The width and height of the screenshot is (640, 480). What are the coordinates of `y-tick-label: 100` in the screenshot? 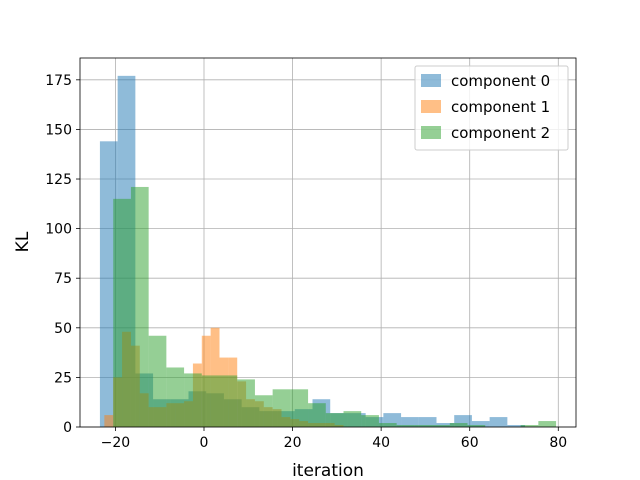 It's located at (58, 230).